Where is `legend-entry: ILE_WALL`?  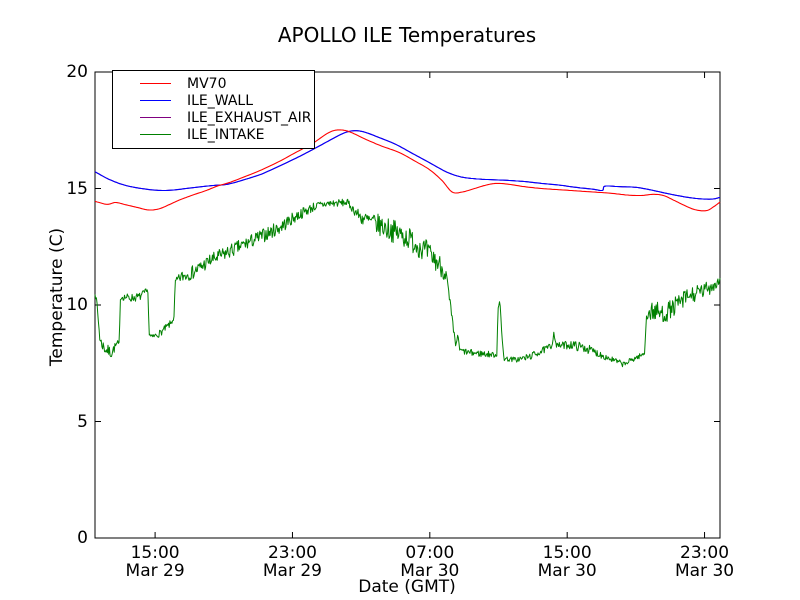 legend-entry: ILE_WALL is located at coordinates (213, 100).